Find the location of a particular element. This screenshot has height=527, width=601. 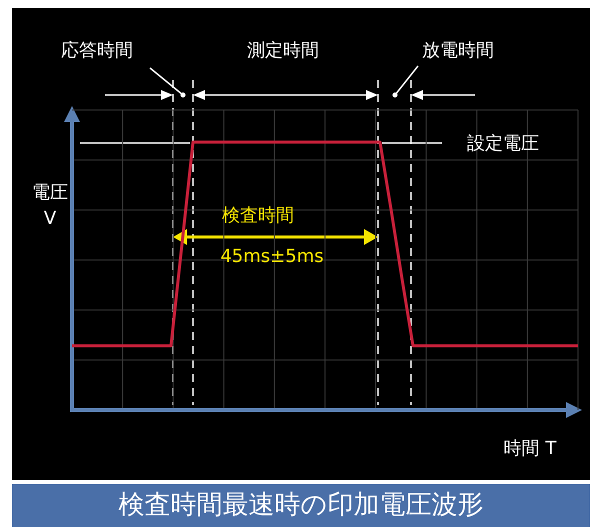

x-axis-title: 時間 T is located at coordinates (530, 448).